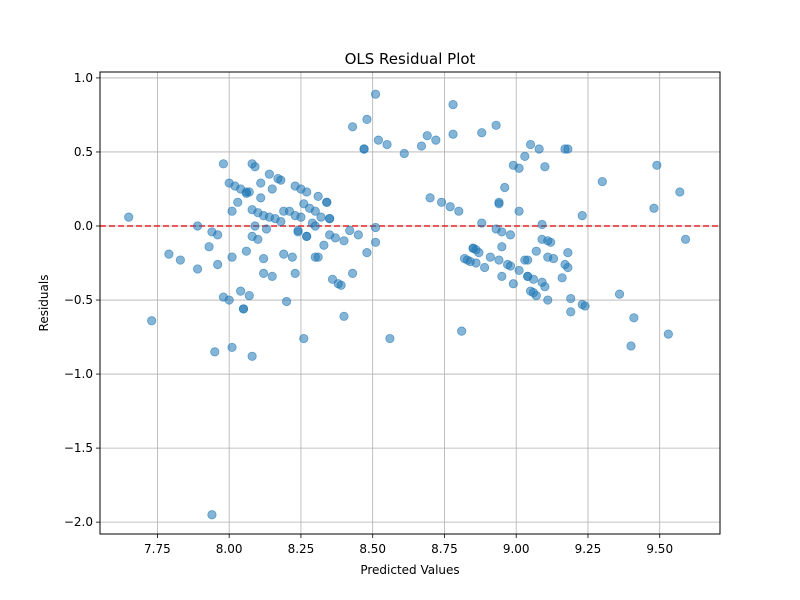  I want to click on x-tick-label: 8.00, so click(229, 549).